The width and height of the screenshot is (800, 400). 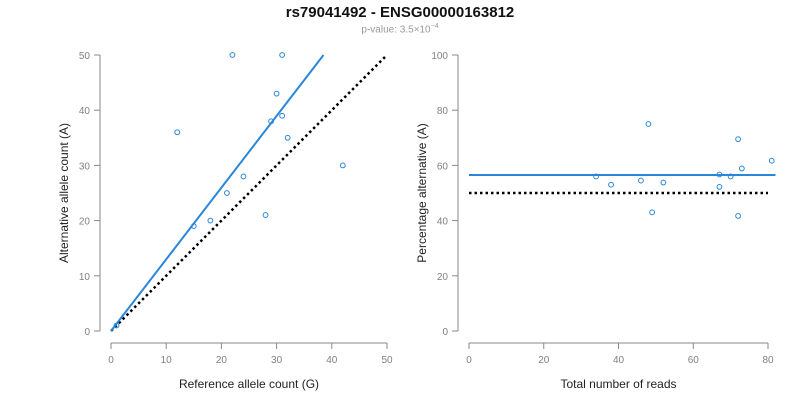 What do you see at coordinates (379, 30) in the screenshot?
I see `pvalue-label: p-value:` at bounding box center [379, 30].